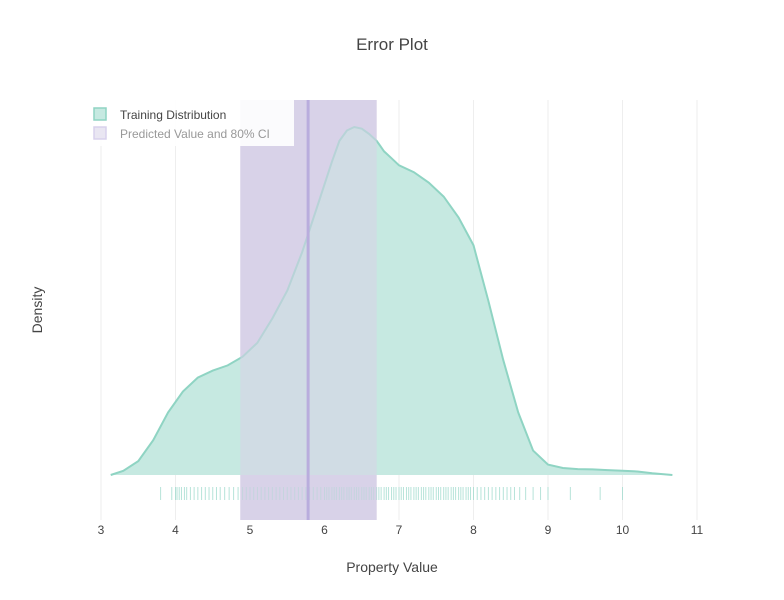  I want to click on legend-label-predicted: Predicted Value and 80% CI, so click(195, 134).